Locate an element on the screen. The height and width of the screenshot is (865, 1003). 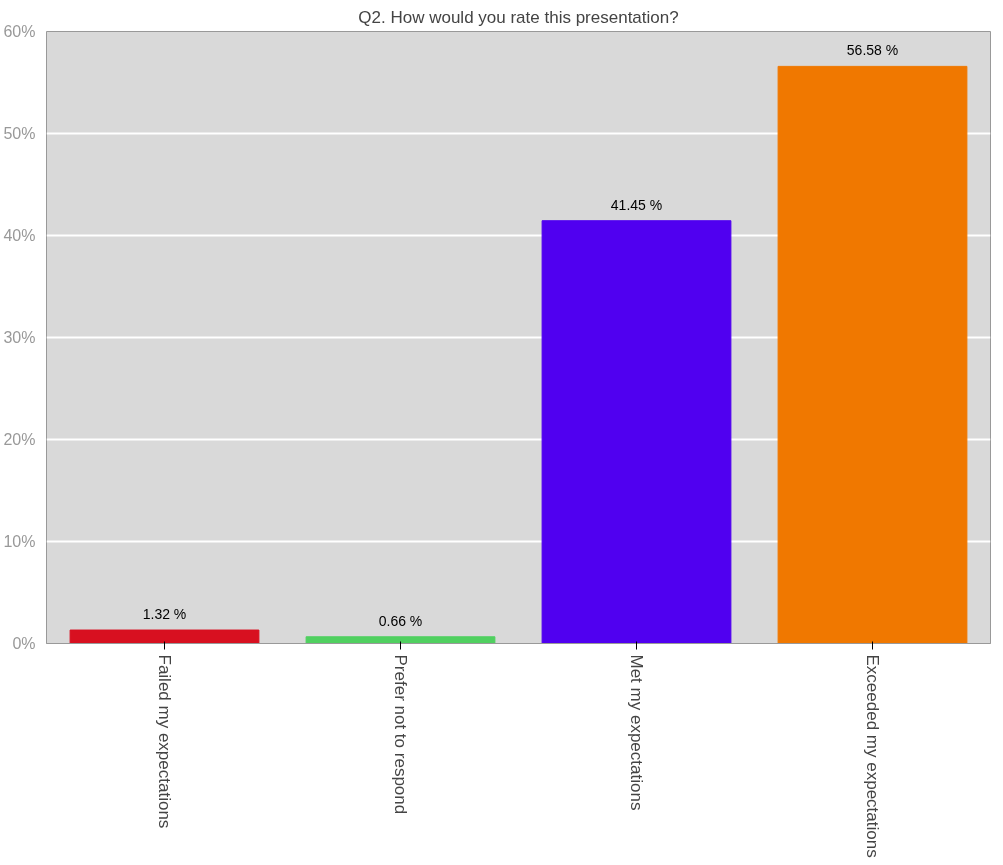
y-tick-label: 60% is located at coordinates (19, 31).